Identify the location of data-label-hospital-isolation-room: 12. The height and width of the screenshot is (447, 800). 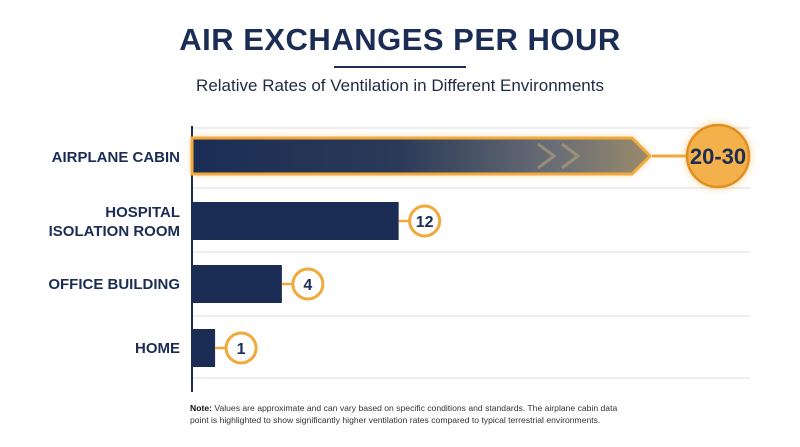
(425, 222).